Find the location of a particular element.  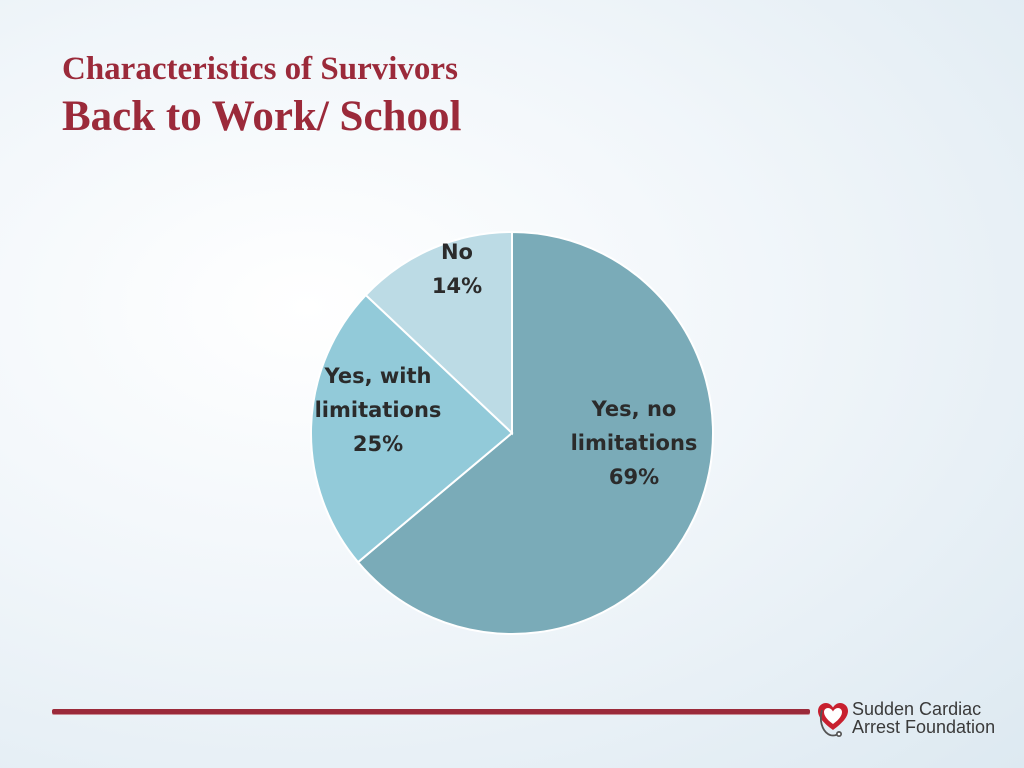

footer-rule is located at coordinates (431, 711).